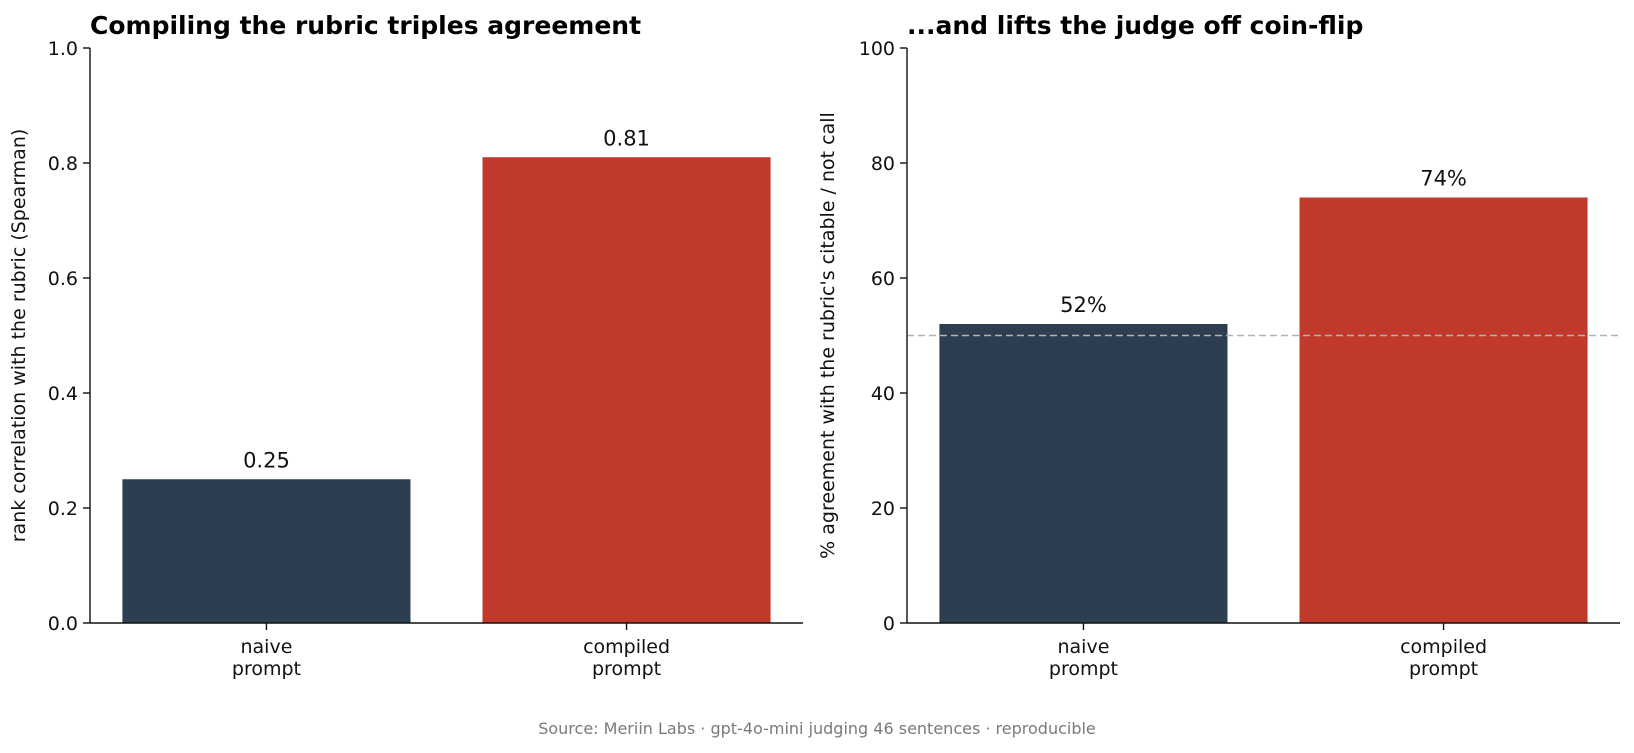 This screenshot has width=1634, height=753. I want to click on data-label: 0.81, so click(626, 138).